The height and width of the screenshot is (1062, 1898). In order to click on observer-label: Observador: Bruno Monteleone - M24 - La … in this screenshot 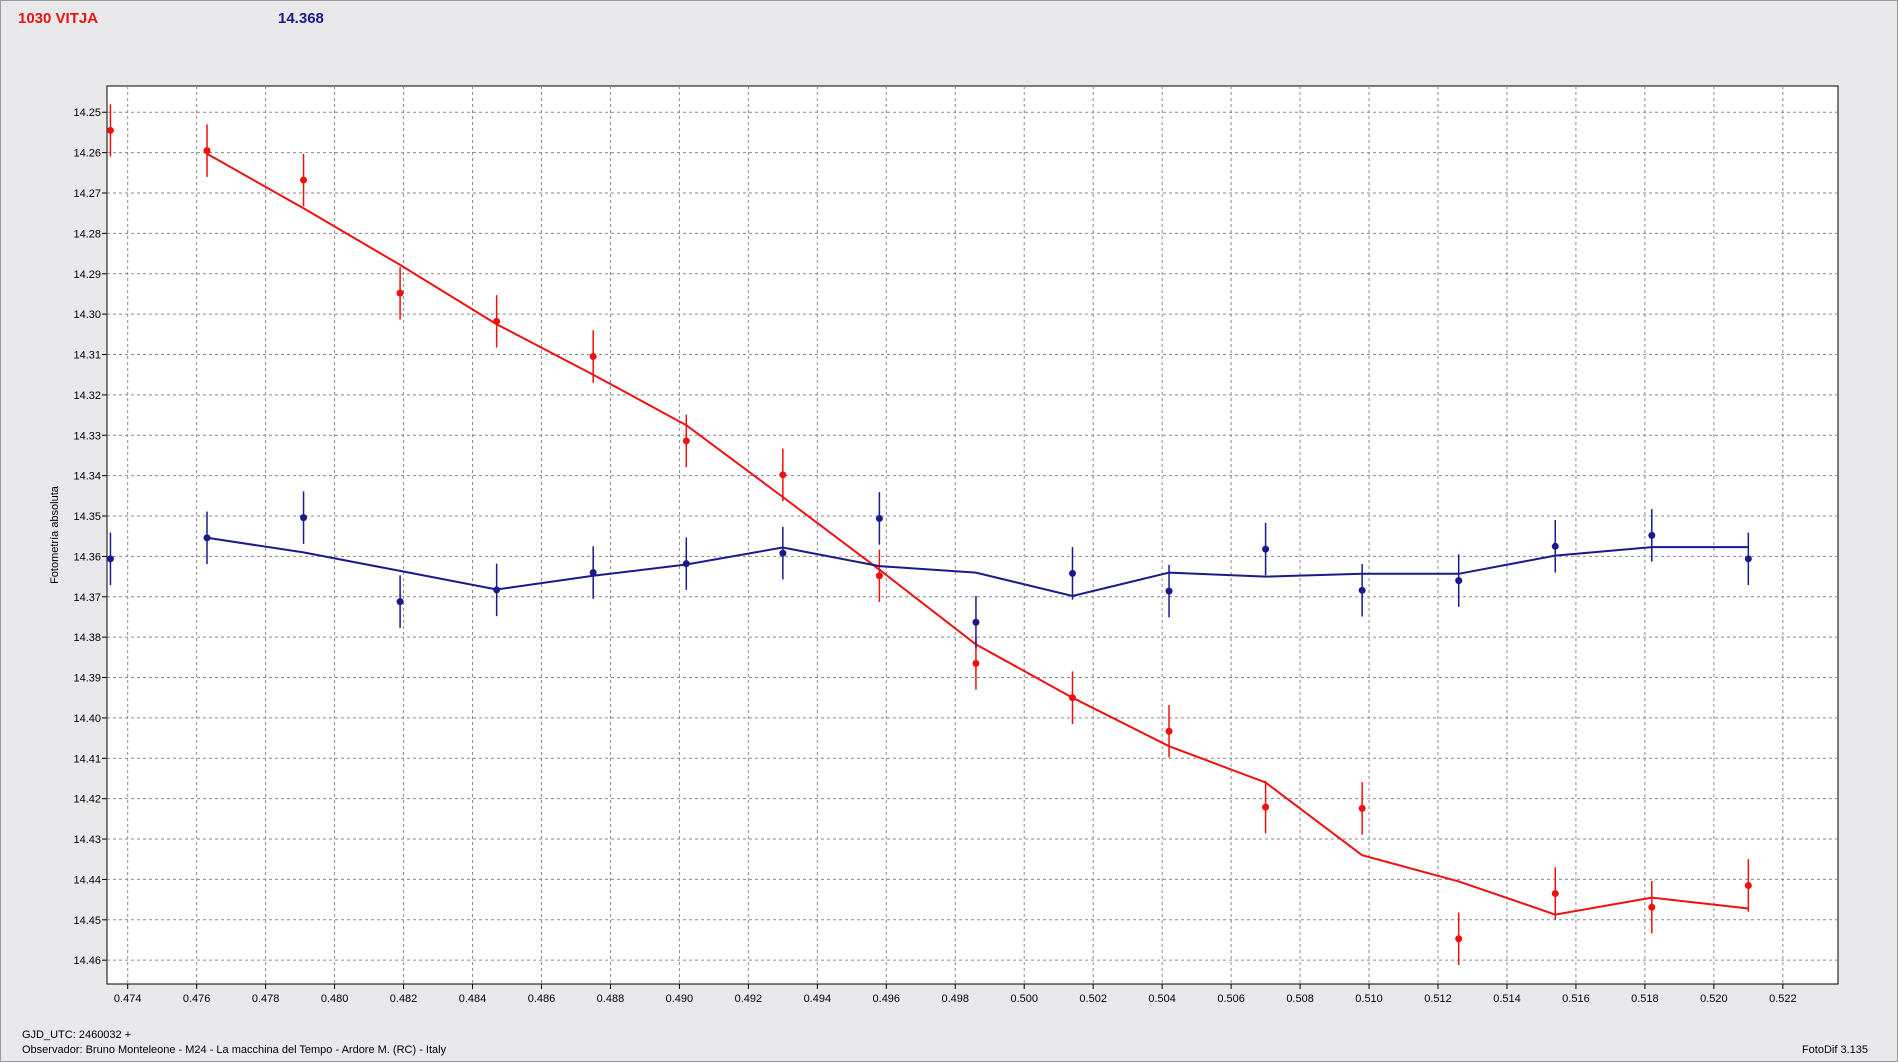, I will do `click(234, 1050)`.